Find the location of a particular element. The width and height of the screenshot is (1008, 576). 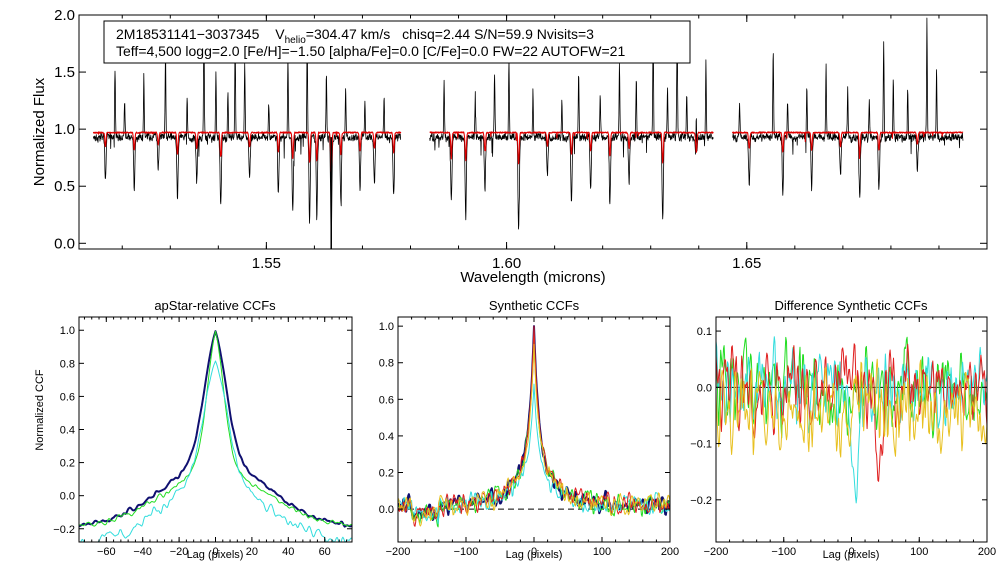

x-tick-label: −20 is located at coordinates (179, 552).